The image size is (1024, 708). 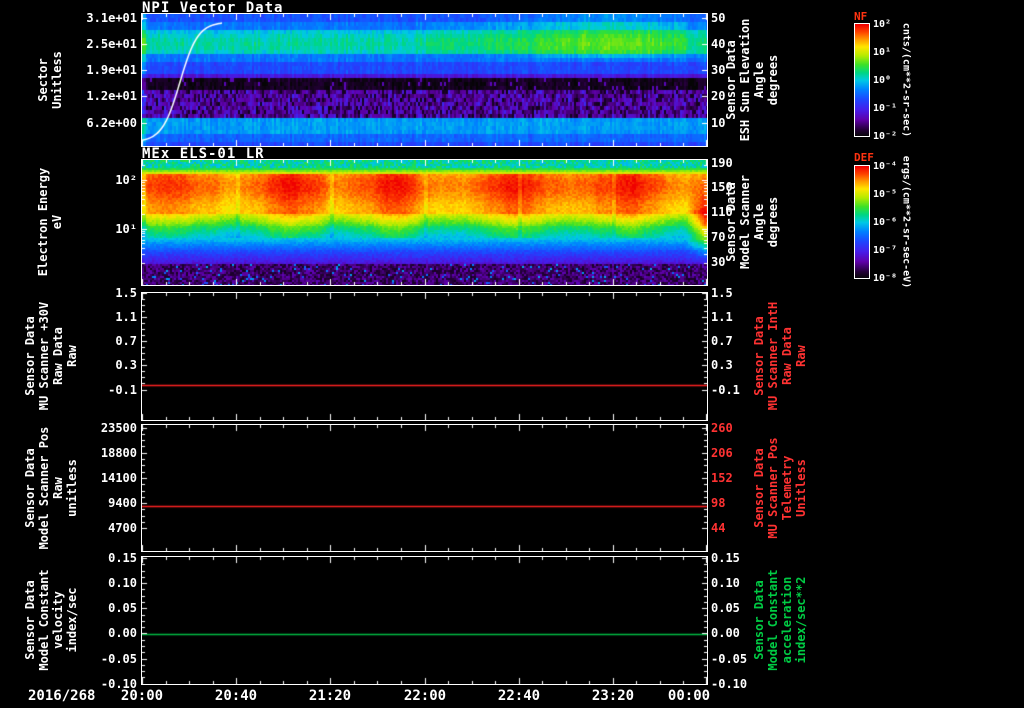 I want to click on panel1-y-axis-label: Sector Unitless, so click(x=50, y=80).